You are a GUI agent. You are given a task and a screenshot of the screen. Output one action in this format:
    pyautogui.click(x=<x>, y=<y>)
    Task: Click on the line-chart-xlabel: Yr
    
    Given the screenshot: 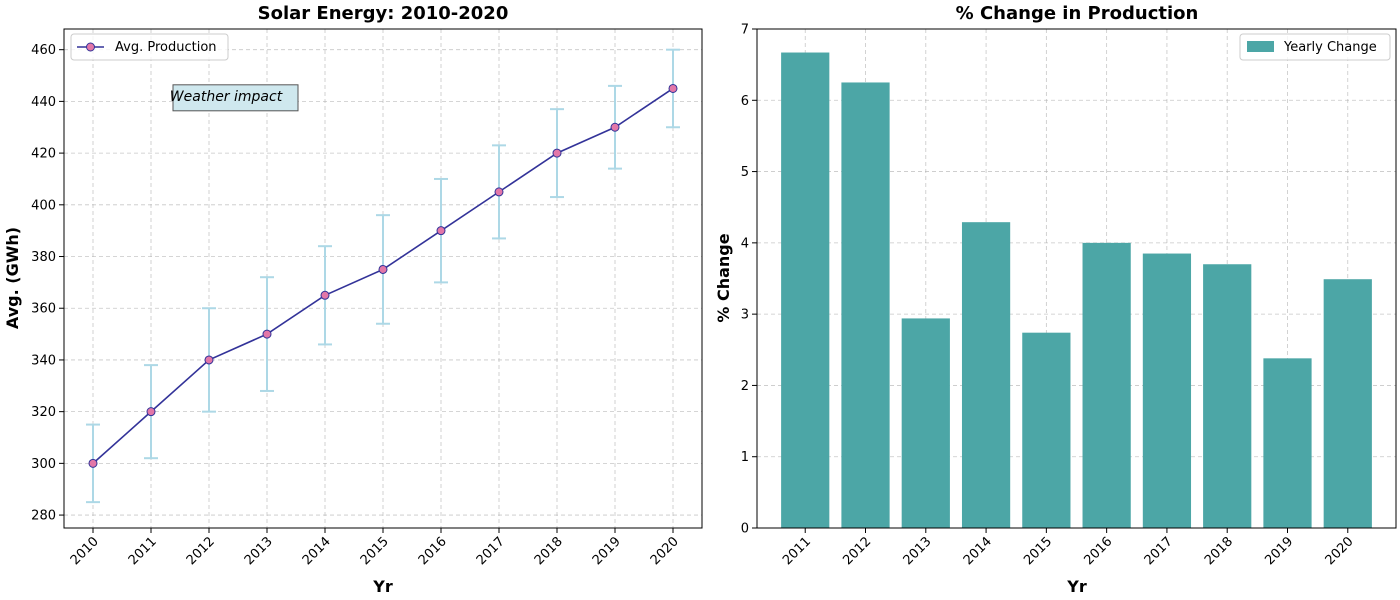 What is the action you would take?
    pyautogui.click(x=382, y=586)
    